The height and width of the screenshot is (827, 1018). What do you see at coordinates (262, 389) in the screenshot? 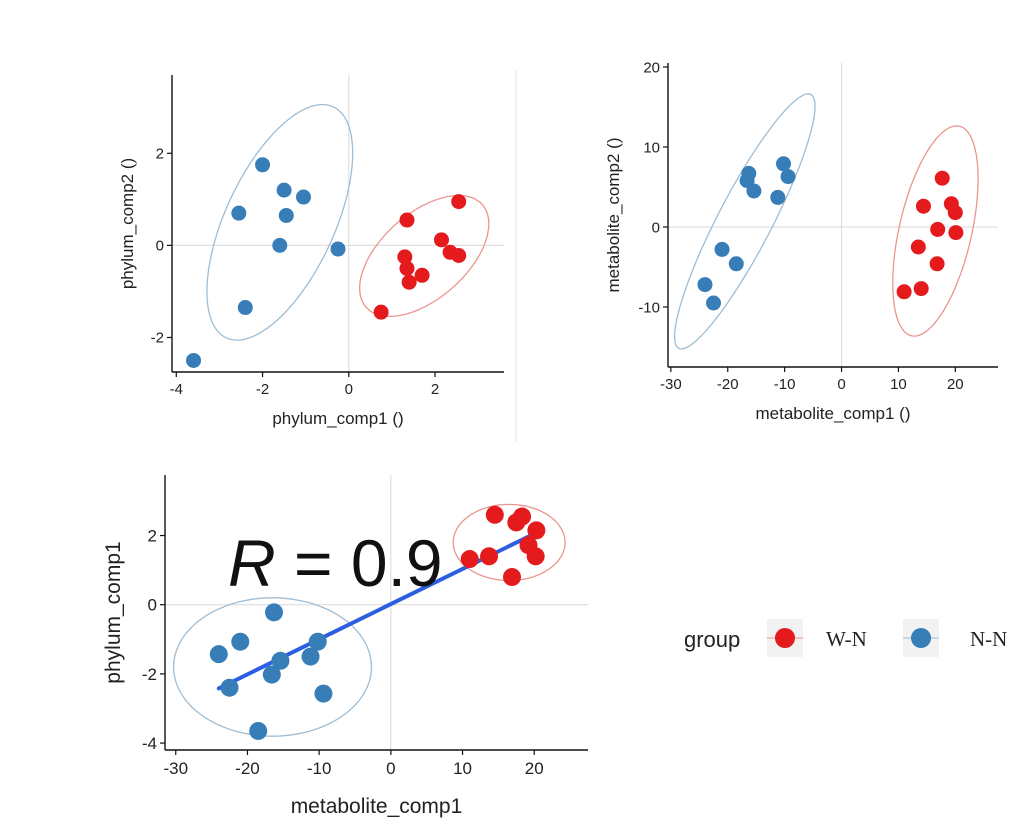
I see `x-tick-label: -2` at bounding box center [262, 389].